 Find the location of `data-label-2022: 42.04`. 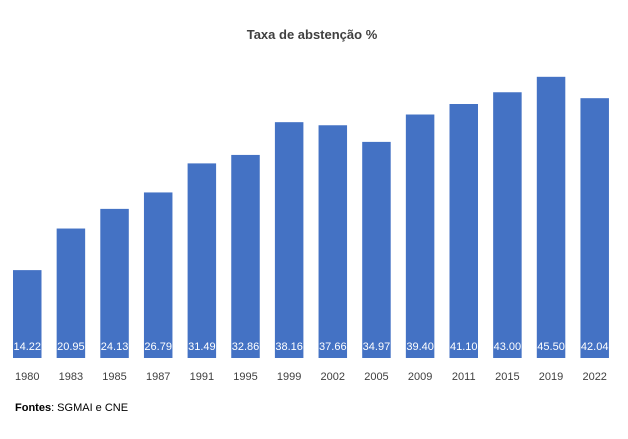

data-label-2022: 42.04 is located at coordinates (595, 347).